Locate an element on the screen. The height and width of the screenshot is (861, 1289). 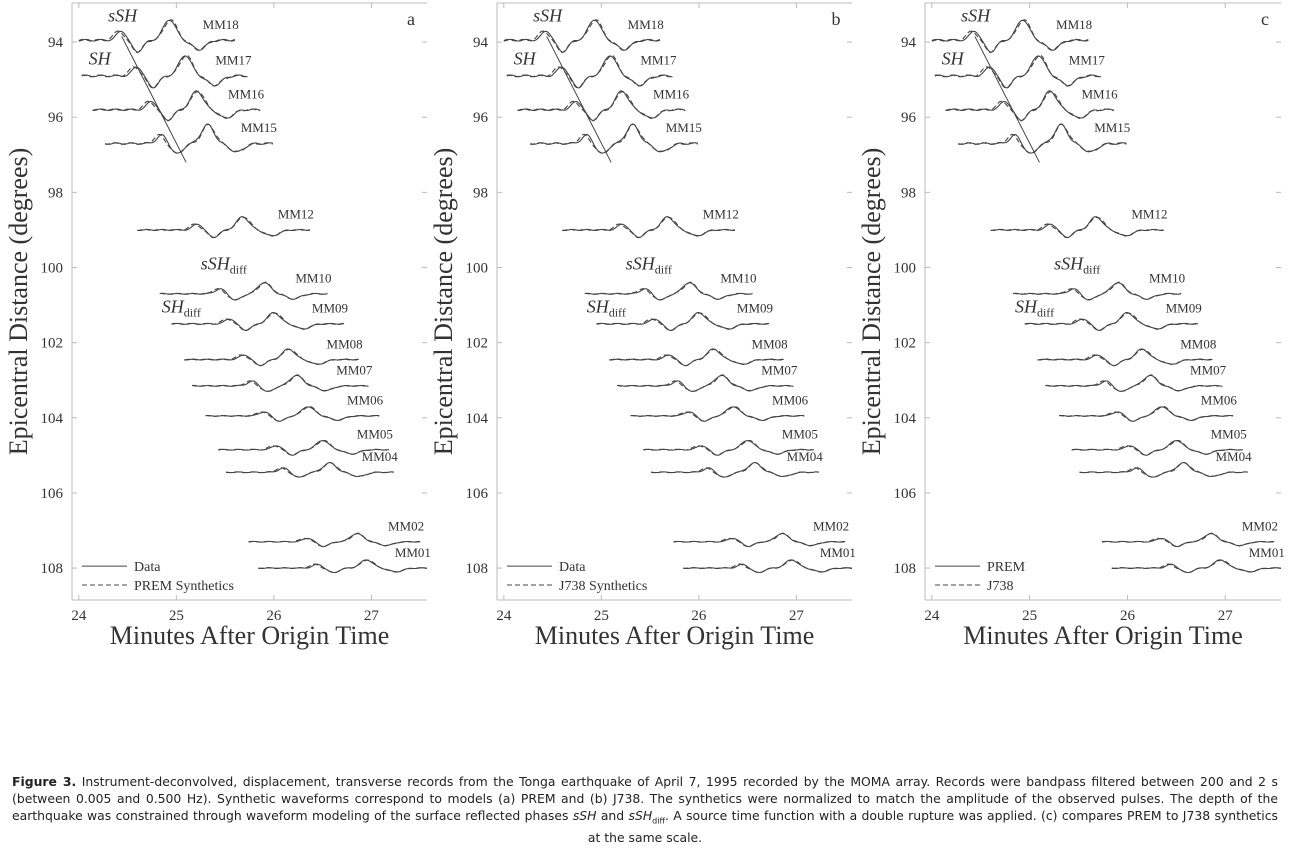
legend-label: J738 Synthetics is located at coordinates (603, 586).